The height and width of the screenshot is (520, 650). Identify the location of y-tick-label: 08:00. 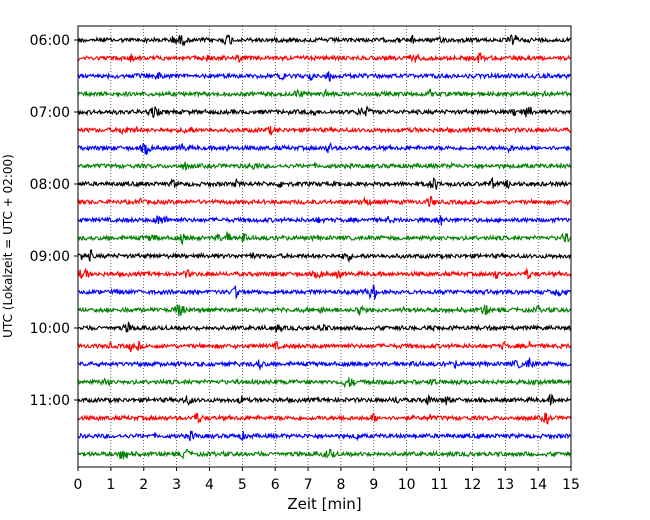
(50, 185).